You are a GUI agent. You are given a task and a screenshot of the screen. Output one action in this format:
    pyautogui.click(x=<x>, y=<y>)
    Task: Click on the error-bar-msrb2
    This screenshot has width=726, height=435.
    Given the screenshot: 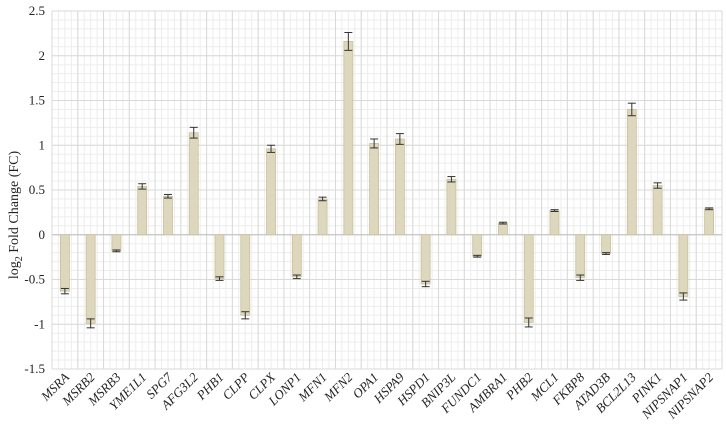 What is the action you would take?
    pyautogui.click(x=90, y=323)
    